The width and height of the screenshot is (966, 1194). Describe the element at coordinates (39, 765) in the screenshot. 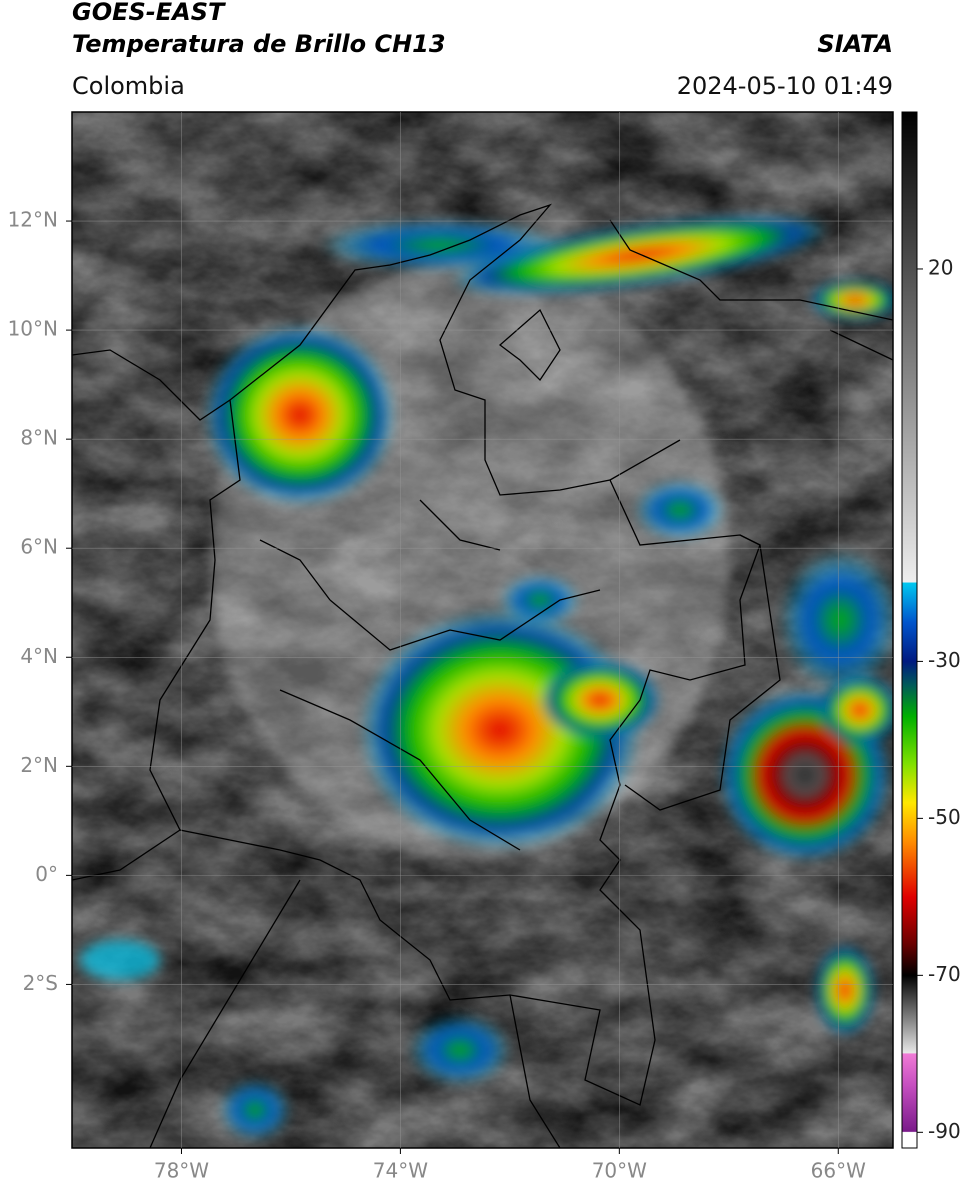

I see `y-tick-label: 2°N` at that location.